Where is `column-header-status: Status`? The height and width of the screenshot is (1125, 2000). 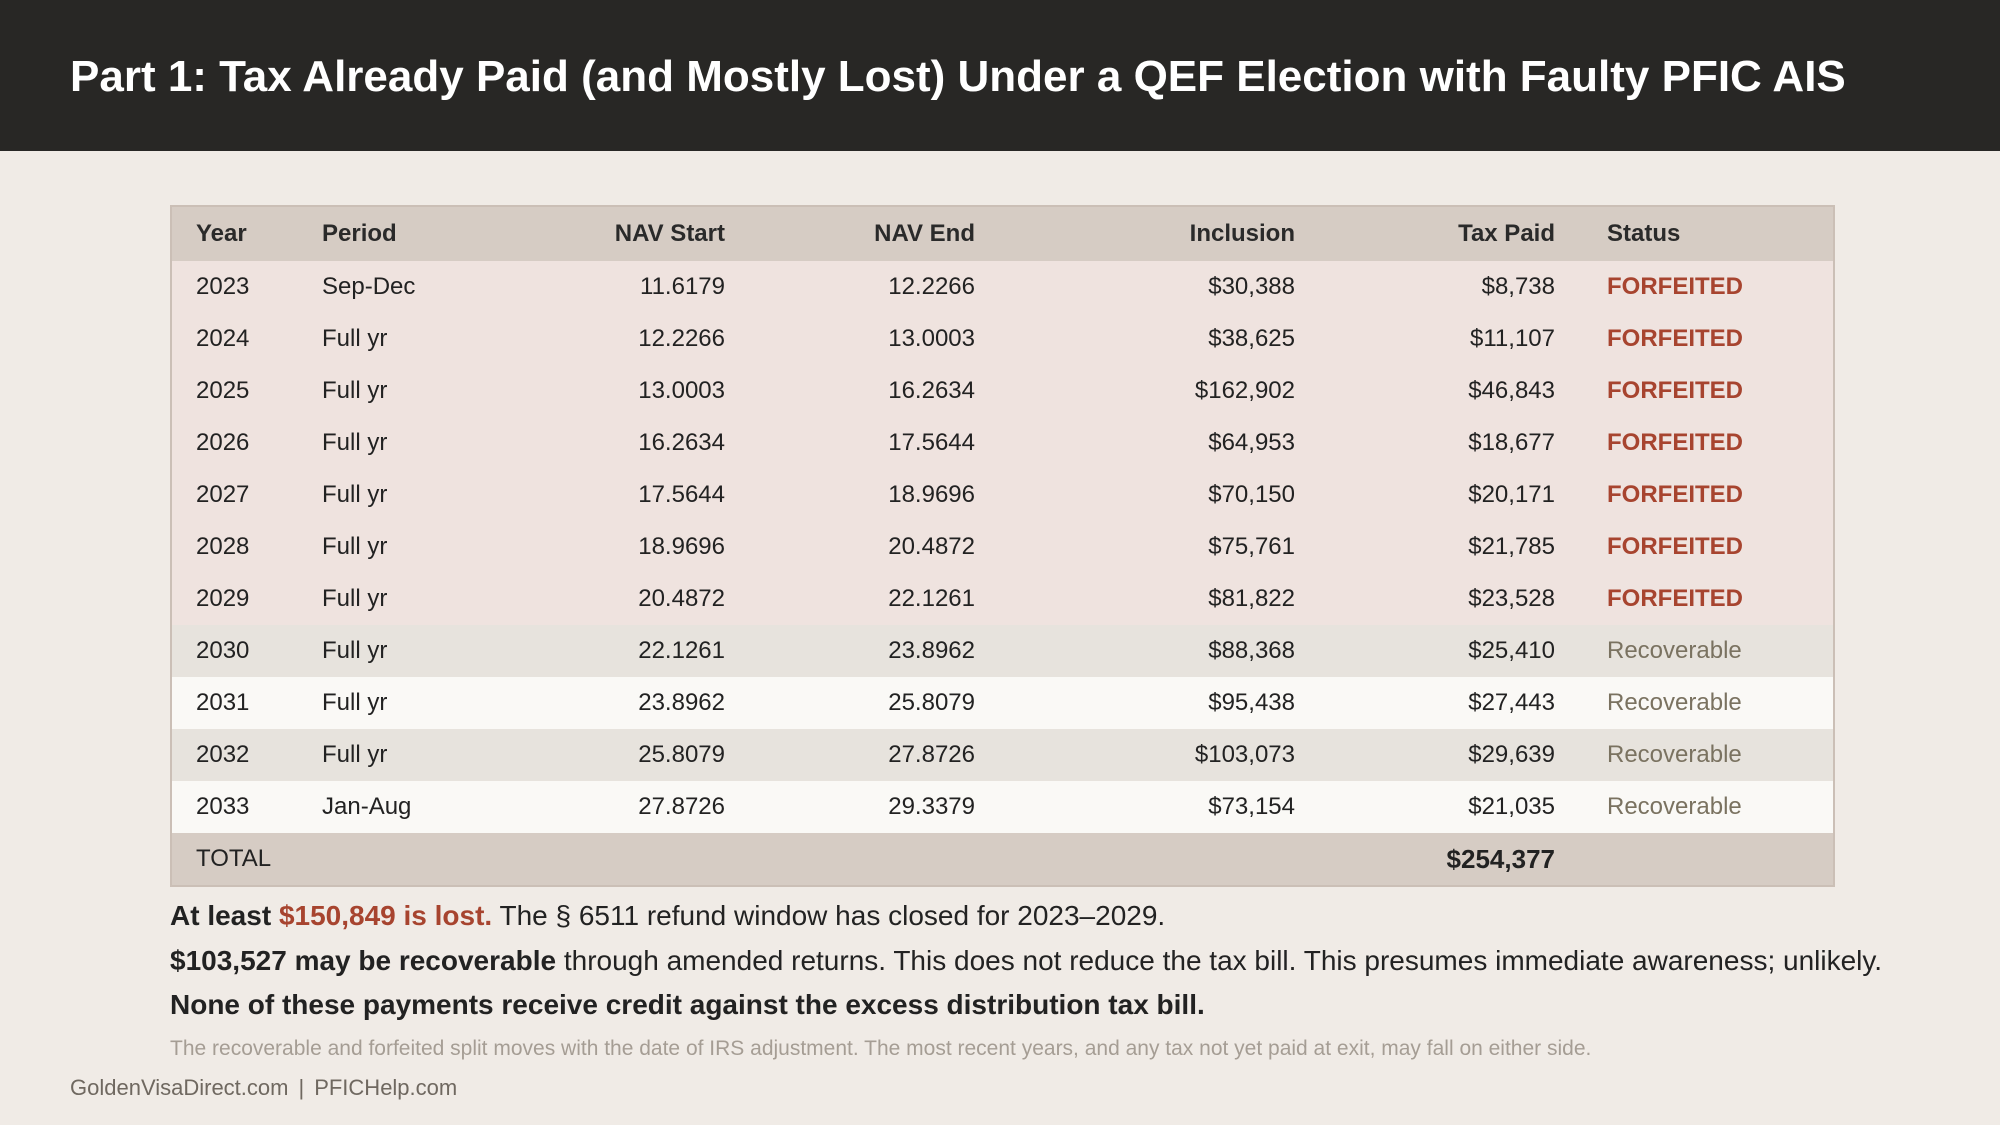
column-header-status: Status is located at coordinates (1644, 233).